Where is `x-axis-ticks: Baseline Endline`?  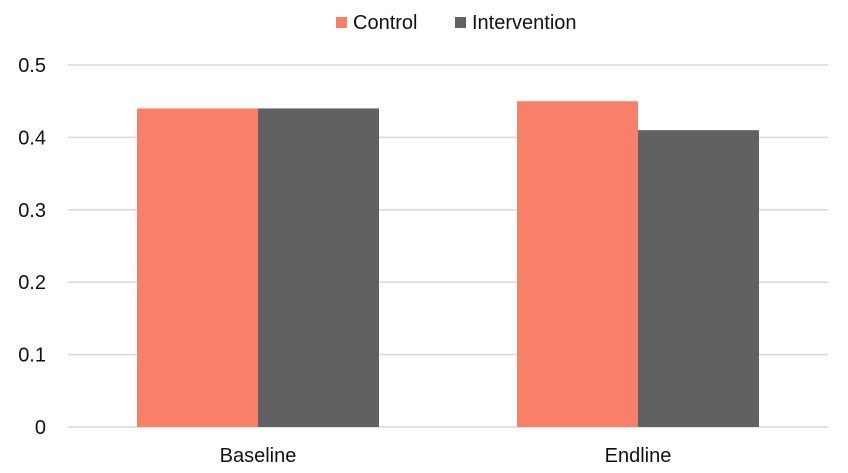 x-axis-ticks: Baseline Endline is located at coordinates (446, 456).